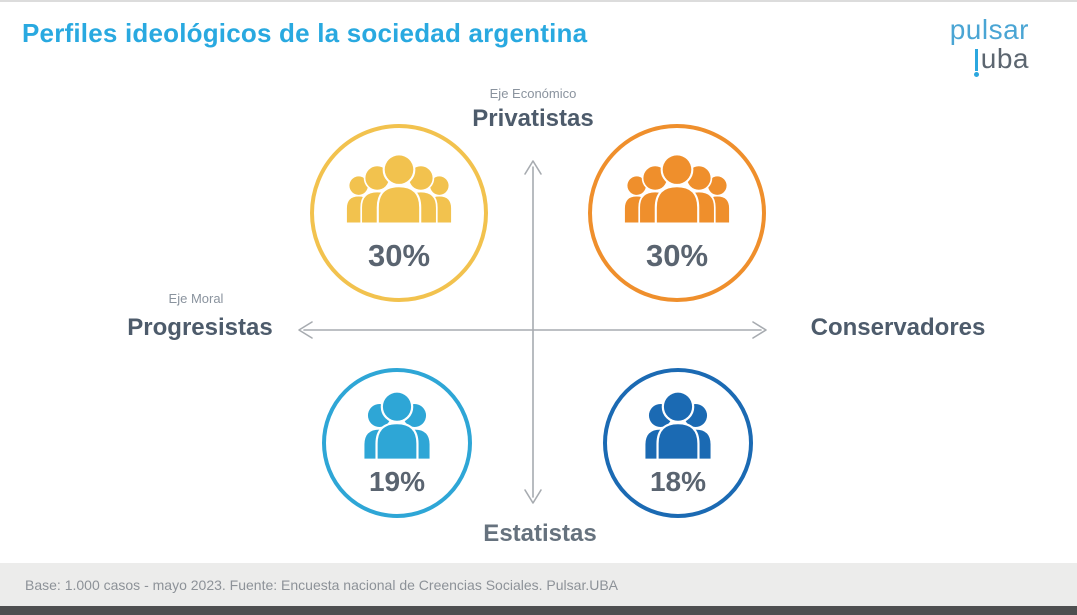 The width and height of the screenshot is (1077, 615). What do you see at coordinates (533, 93) in the screenshot?
I see `economic-axis-label: Eje Económico` at bounding box center [533, 93].